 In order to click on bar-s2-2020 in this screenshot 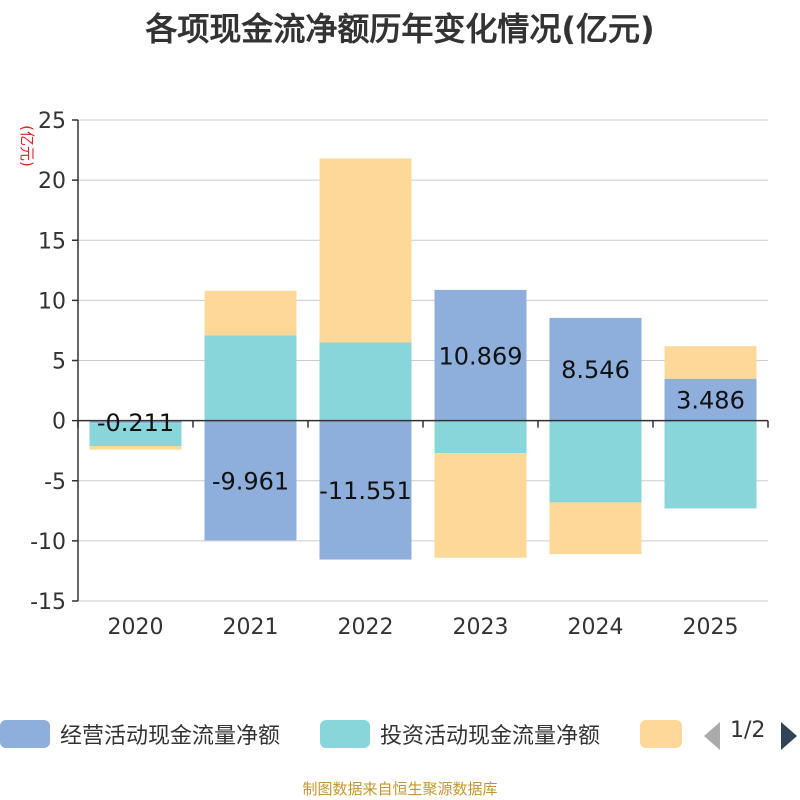, I will do `click(135, 448)`.